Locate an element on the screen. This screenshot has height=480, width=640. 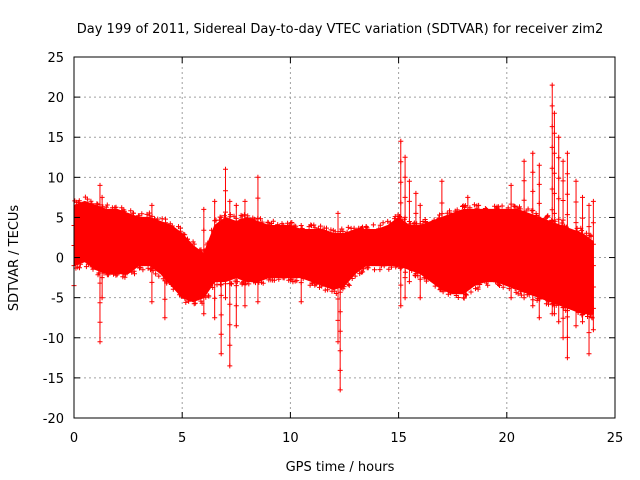
y-tick-label: 25 is located at coordinates (55, 58).